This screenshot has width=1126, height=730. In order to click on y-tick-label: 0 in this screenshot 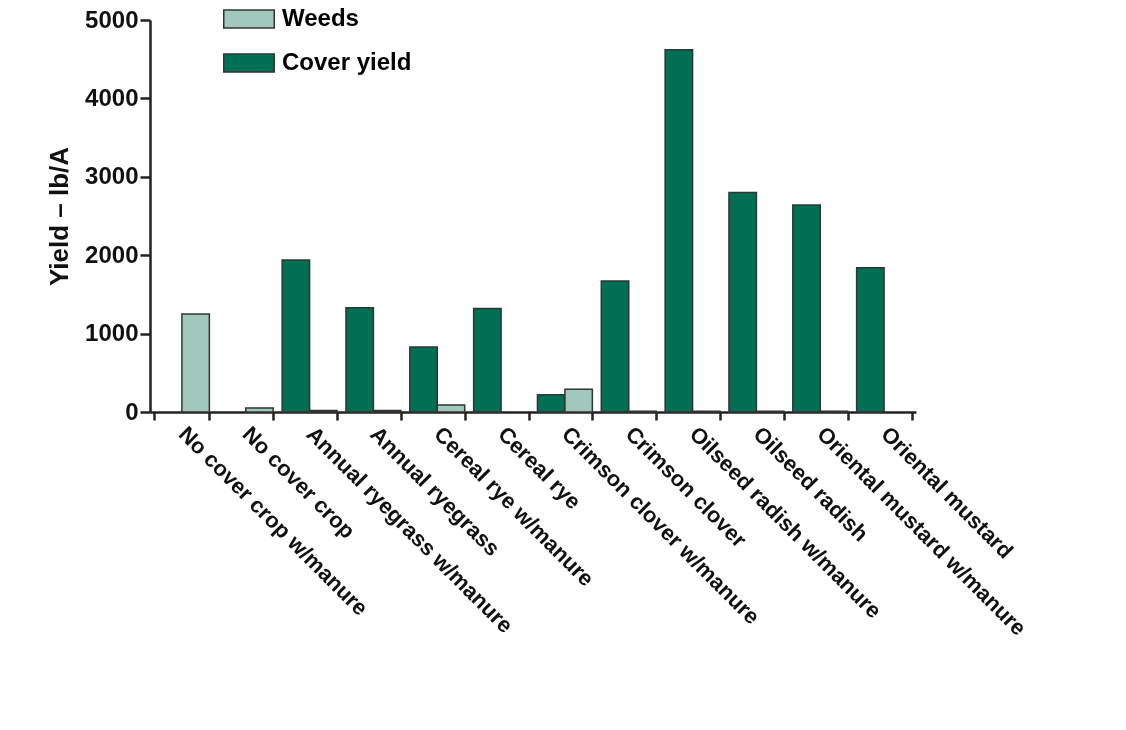, I will do `click(132, 411)`.